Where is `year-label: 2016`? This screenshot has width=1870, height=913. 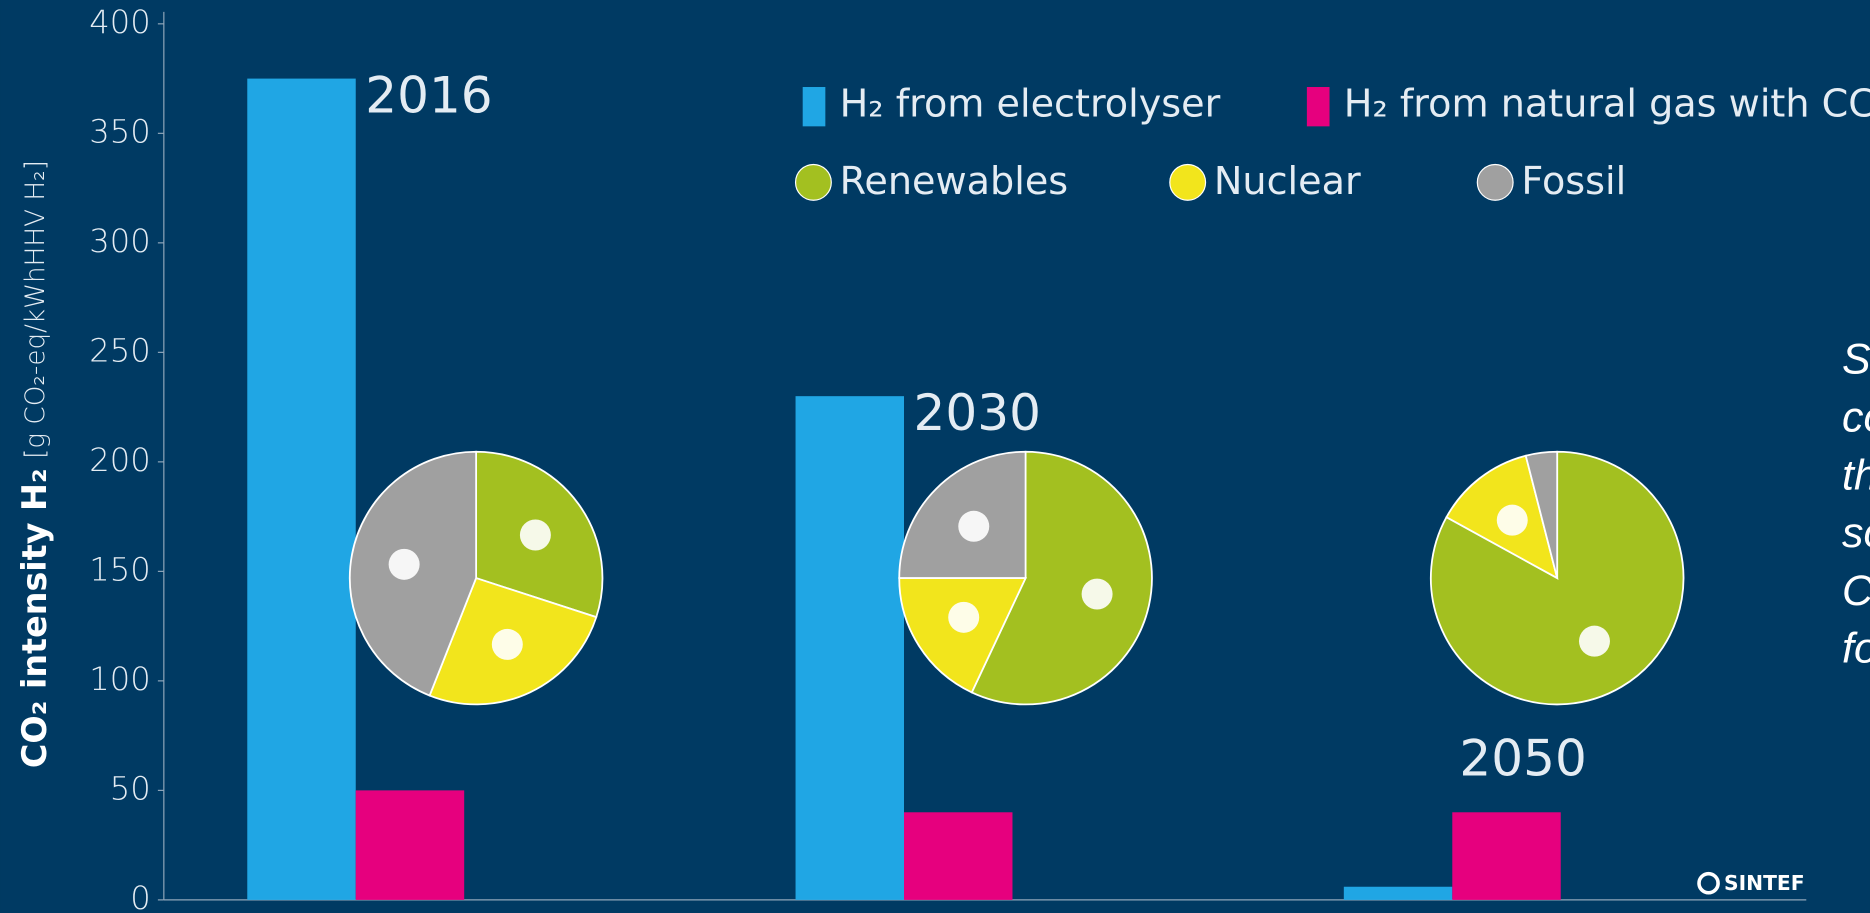
year-label: 2016 is located at coordinates (428, 95).